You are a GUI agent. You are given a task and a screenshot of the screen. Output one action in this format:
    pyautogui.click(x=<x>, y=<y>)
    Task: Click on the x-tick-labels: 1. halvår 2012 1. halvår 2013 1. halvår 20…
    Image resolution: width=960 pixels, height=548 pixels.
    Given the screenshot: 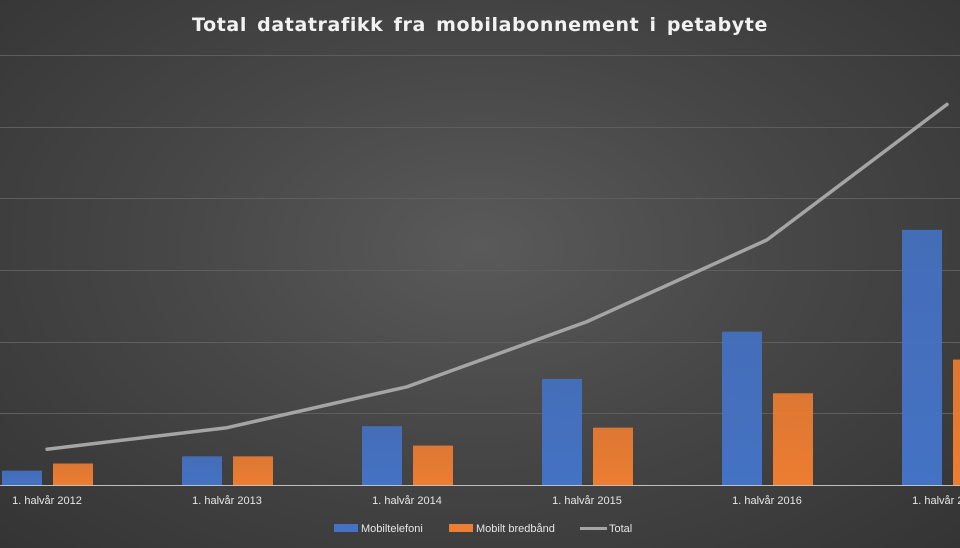 What is the action you would take?
    pyautogui.click(x=486, y=501)
    